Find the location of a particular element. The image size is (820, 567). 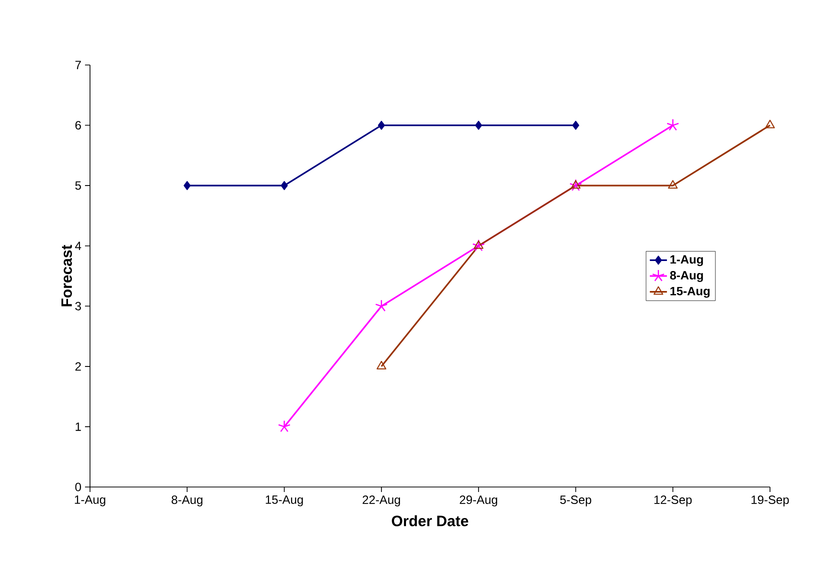

legend-label: 1-Aug is located at coordinates (686, 260).